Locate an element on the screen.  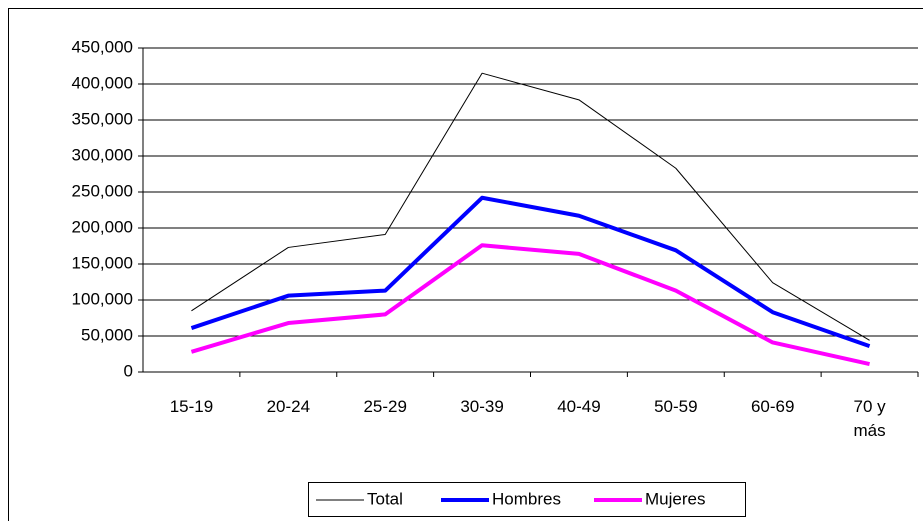
y-tick-label: 50,000 is located at coordinates (107, 334).